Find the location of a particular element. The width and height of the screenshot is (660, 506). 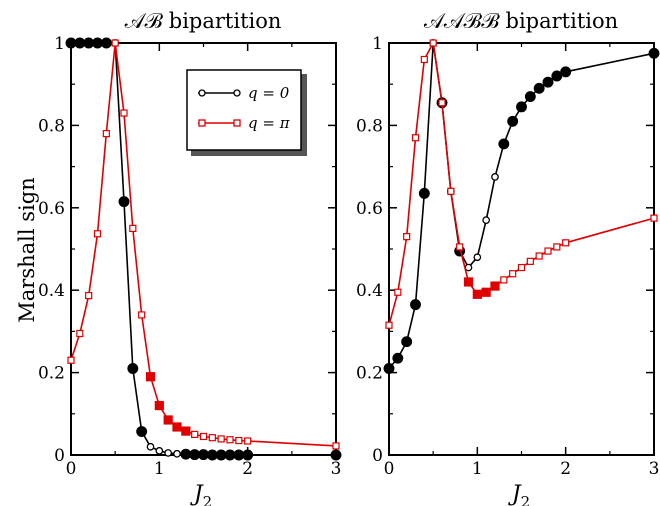

y-tick-label: 0.8 is located at coordinates (51, 126).